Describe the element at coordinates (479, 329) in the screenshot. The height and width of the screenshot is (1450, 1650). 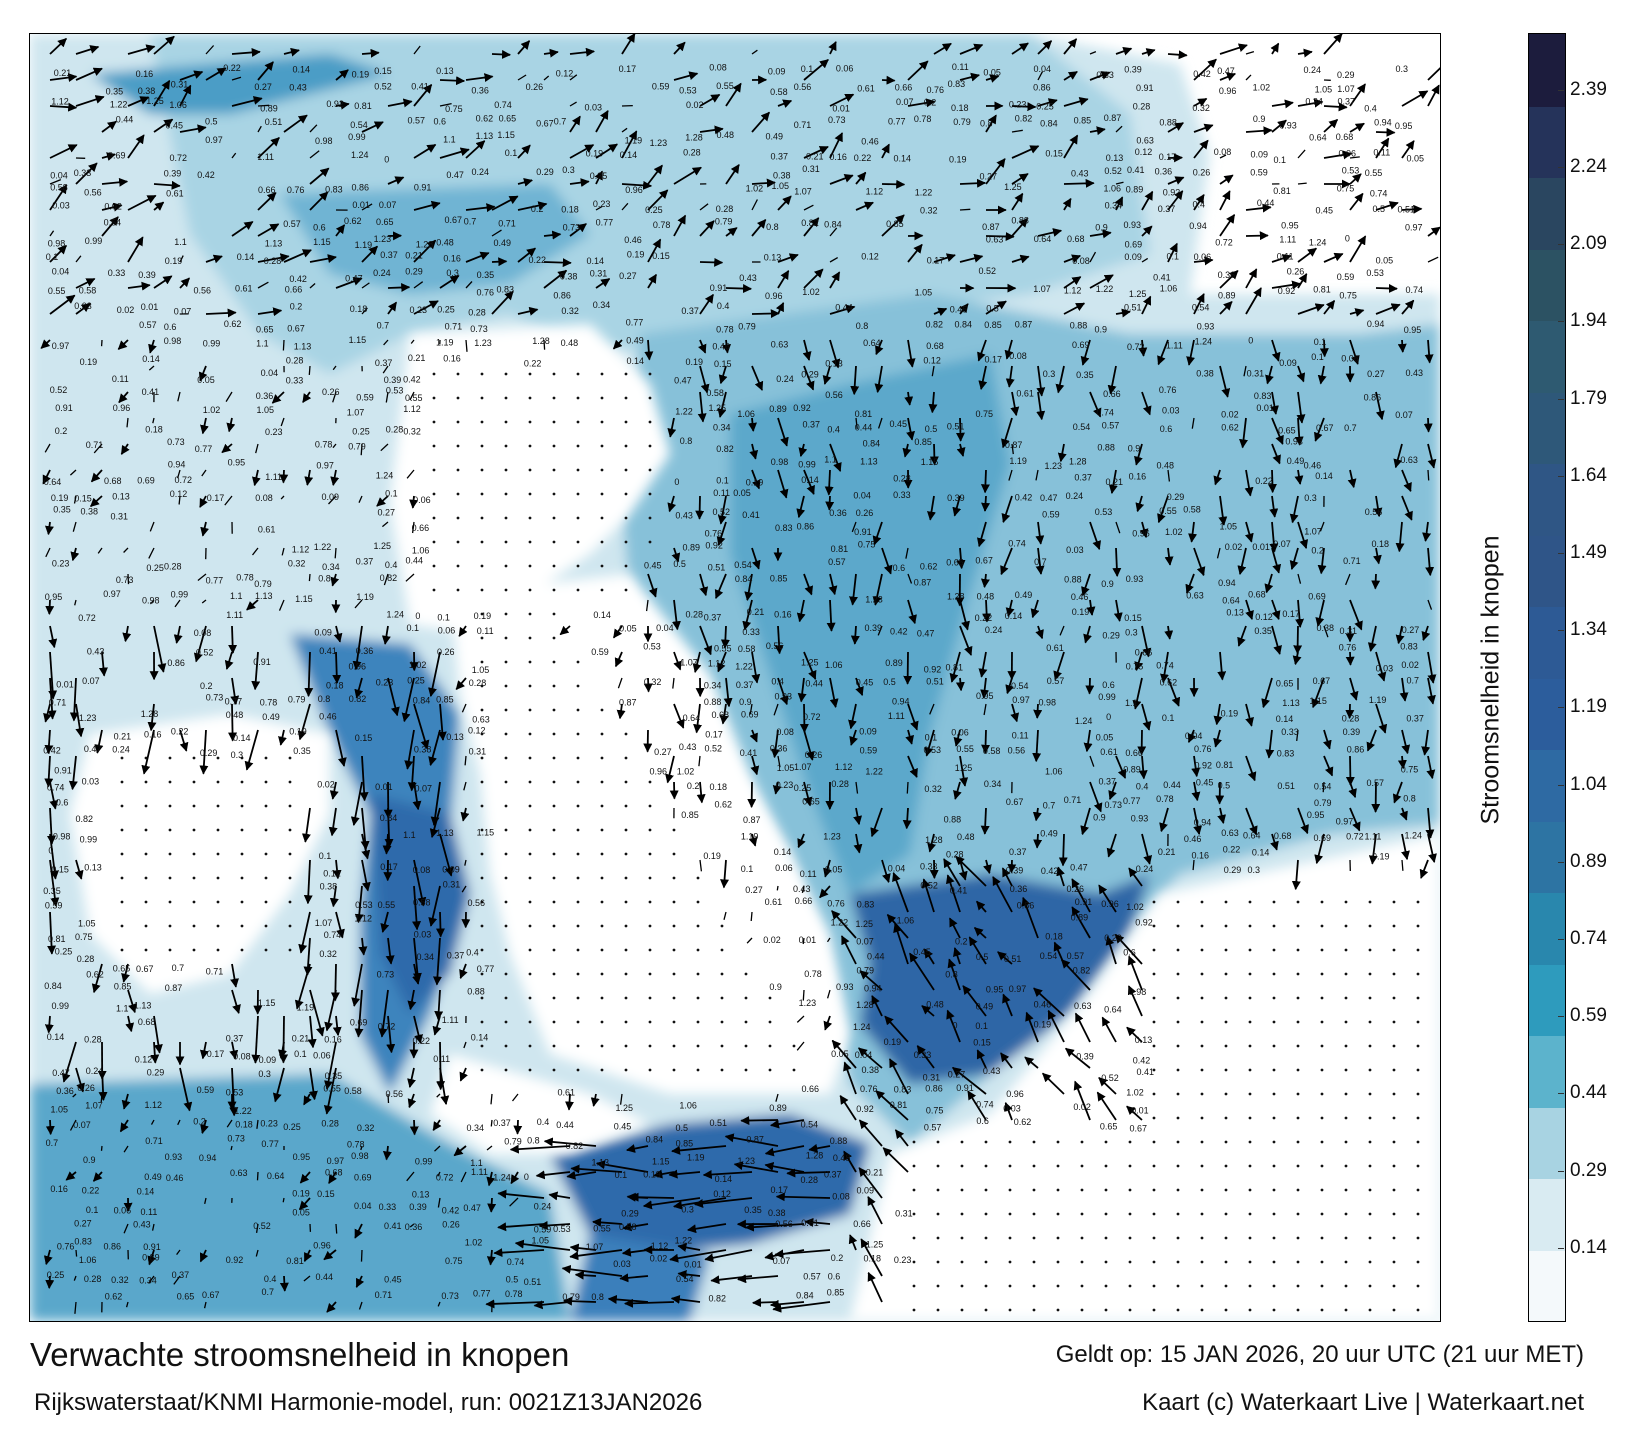
I see `speed-label: 0.73` at that location.